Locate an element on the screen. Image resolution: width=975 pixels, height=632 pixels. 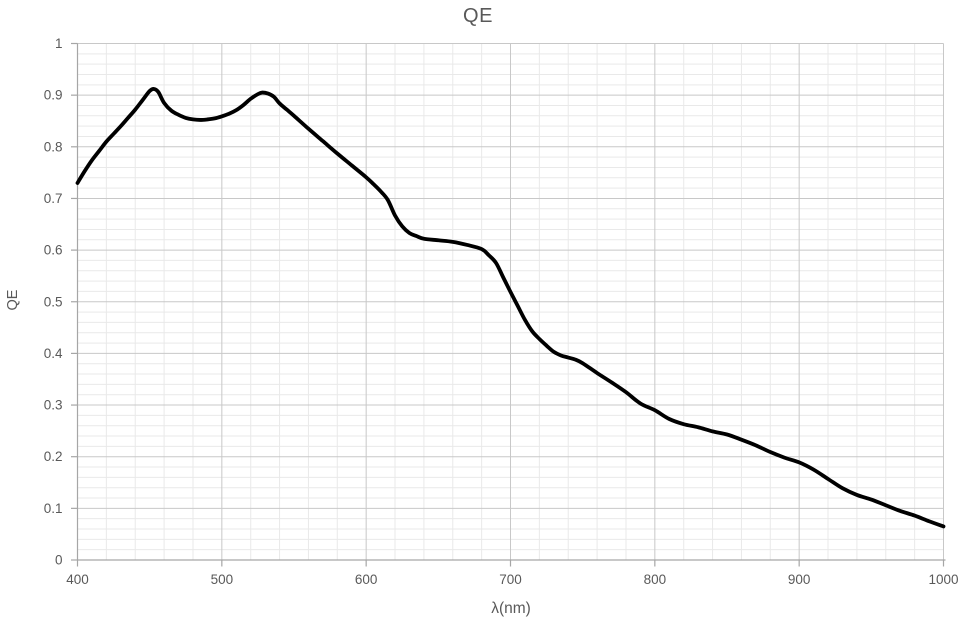
y-tick-label: 0.1 is located at coordinates (53, 508).